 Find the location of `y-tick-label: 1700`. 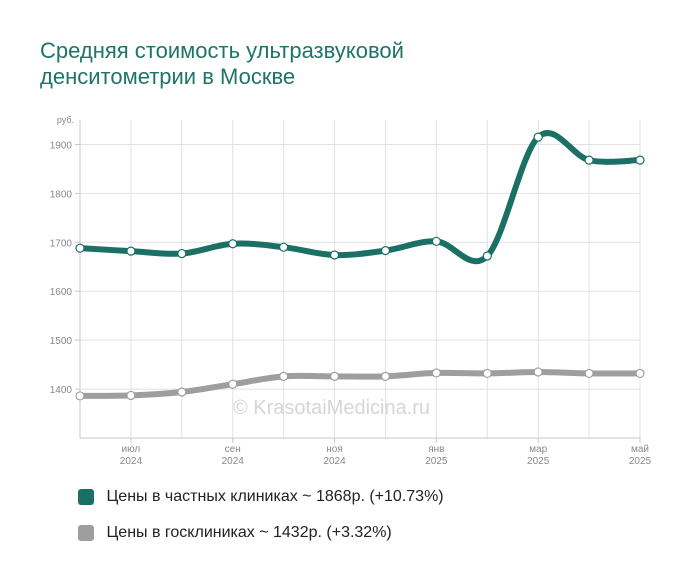

y-tick-label: 1700 is located at coordinates (61, 243).